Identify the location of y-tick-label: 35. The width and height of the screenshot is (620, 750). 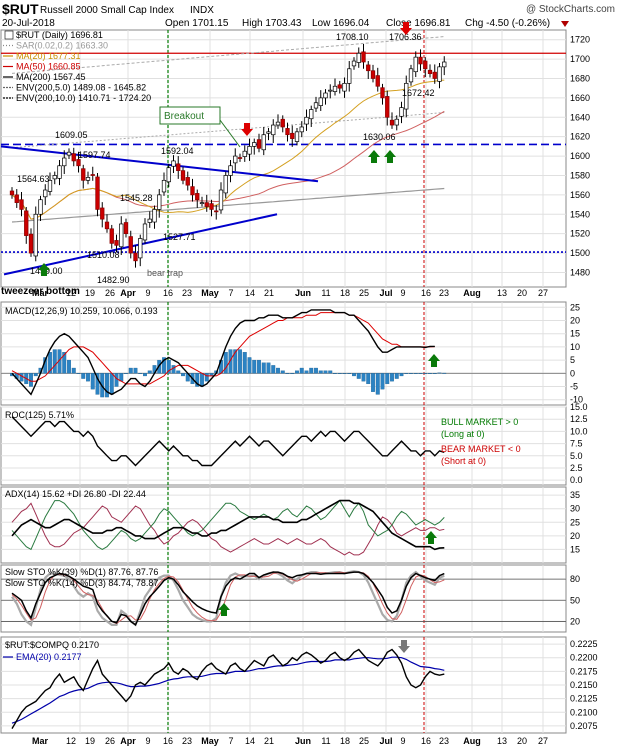
(575, 495).